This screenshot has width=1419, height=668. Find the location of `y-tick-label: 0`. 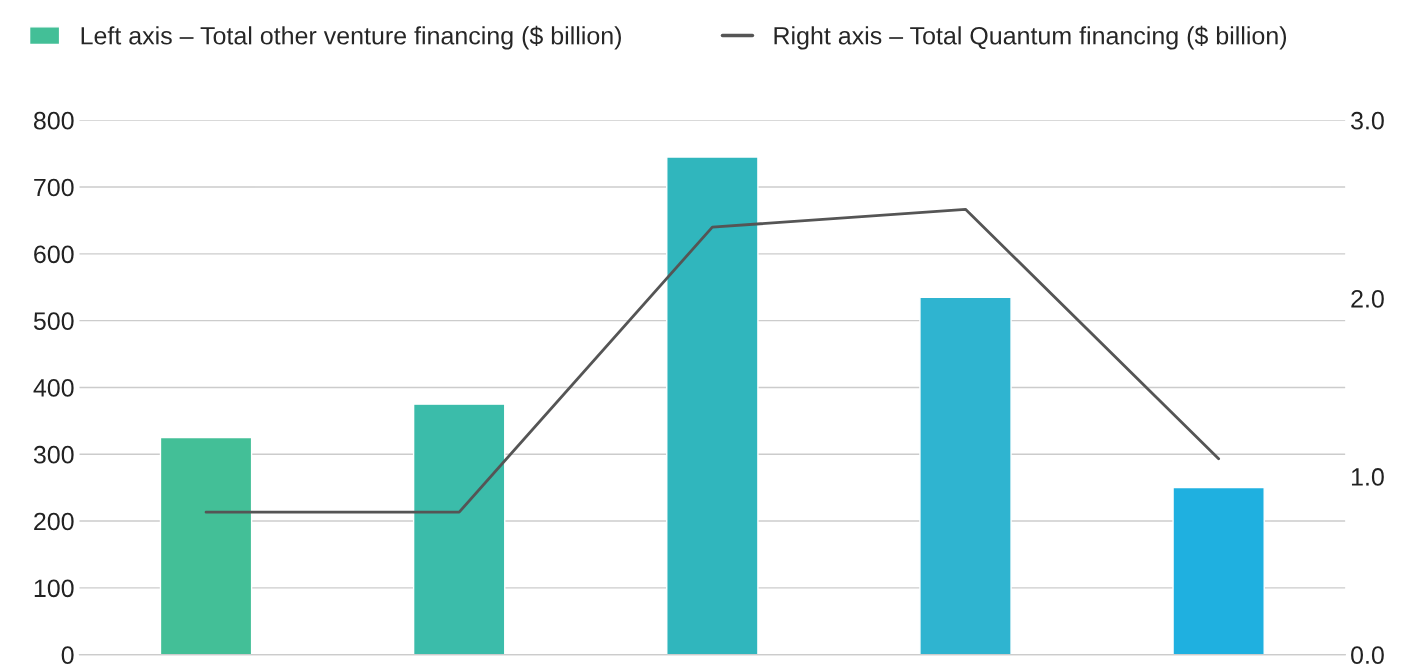

y-tick-label: 0 is located at coordinates (67, 655).